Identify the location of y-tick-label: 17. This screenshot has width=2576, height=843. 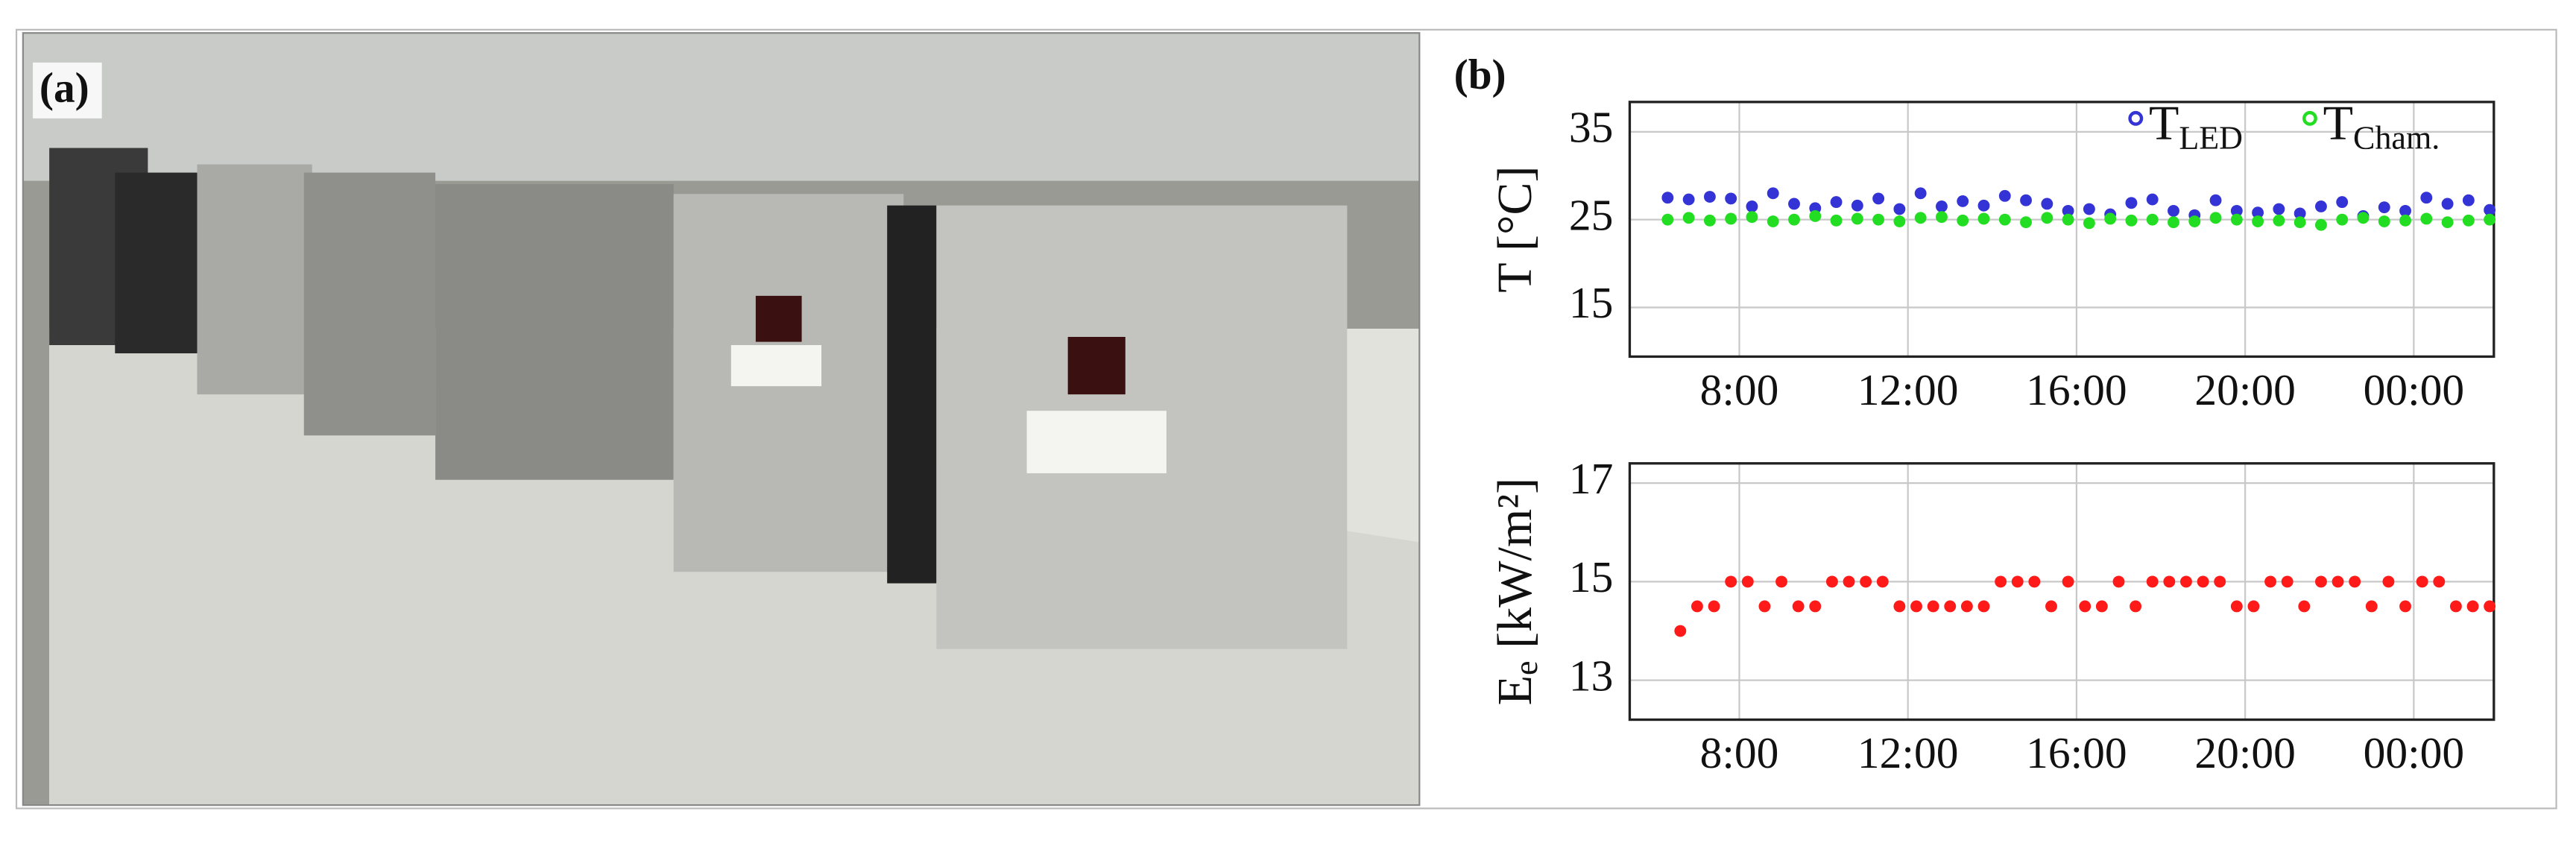
(1591, 479).